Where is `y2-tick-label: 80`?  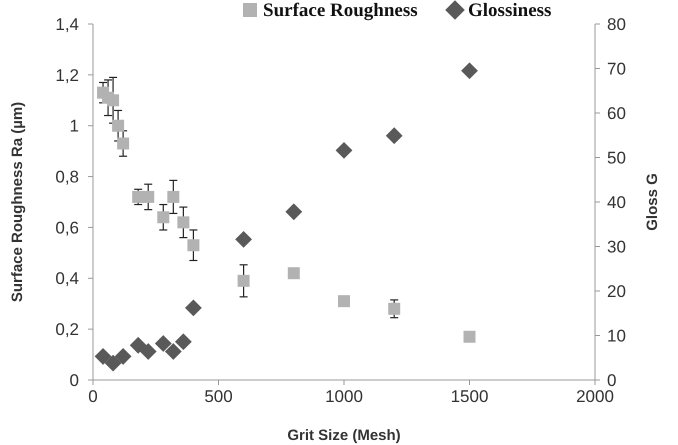 y2-tick-label: 80 is located at coordinates (616, 24).